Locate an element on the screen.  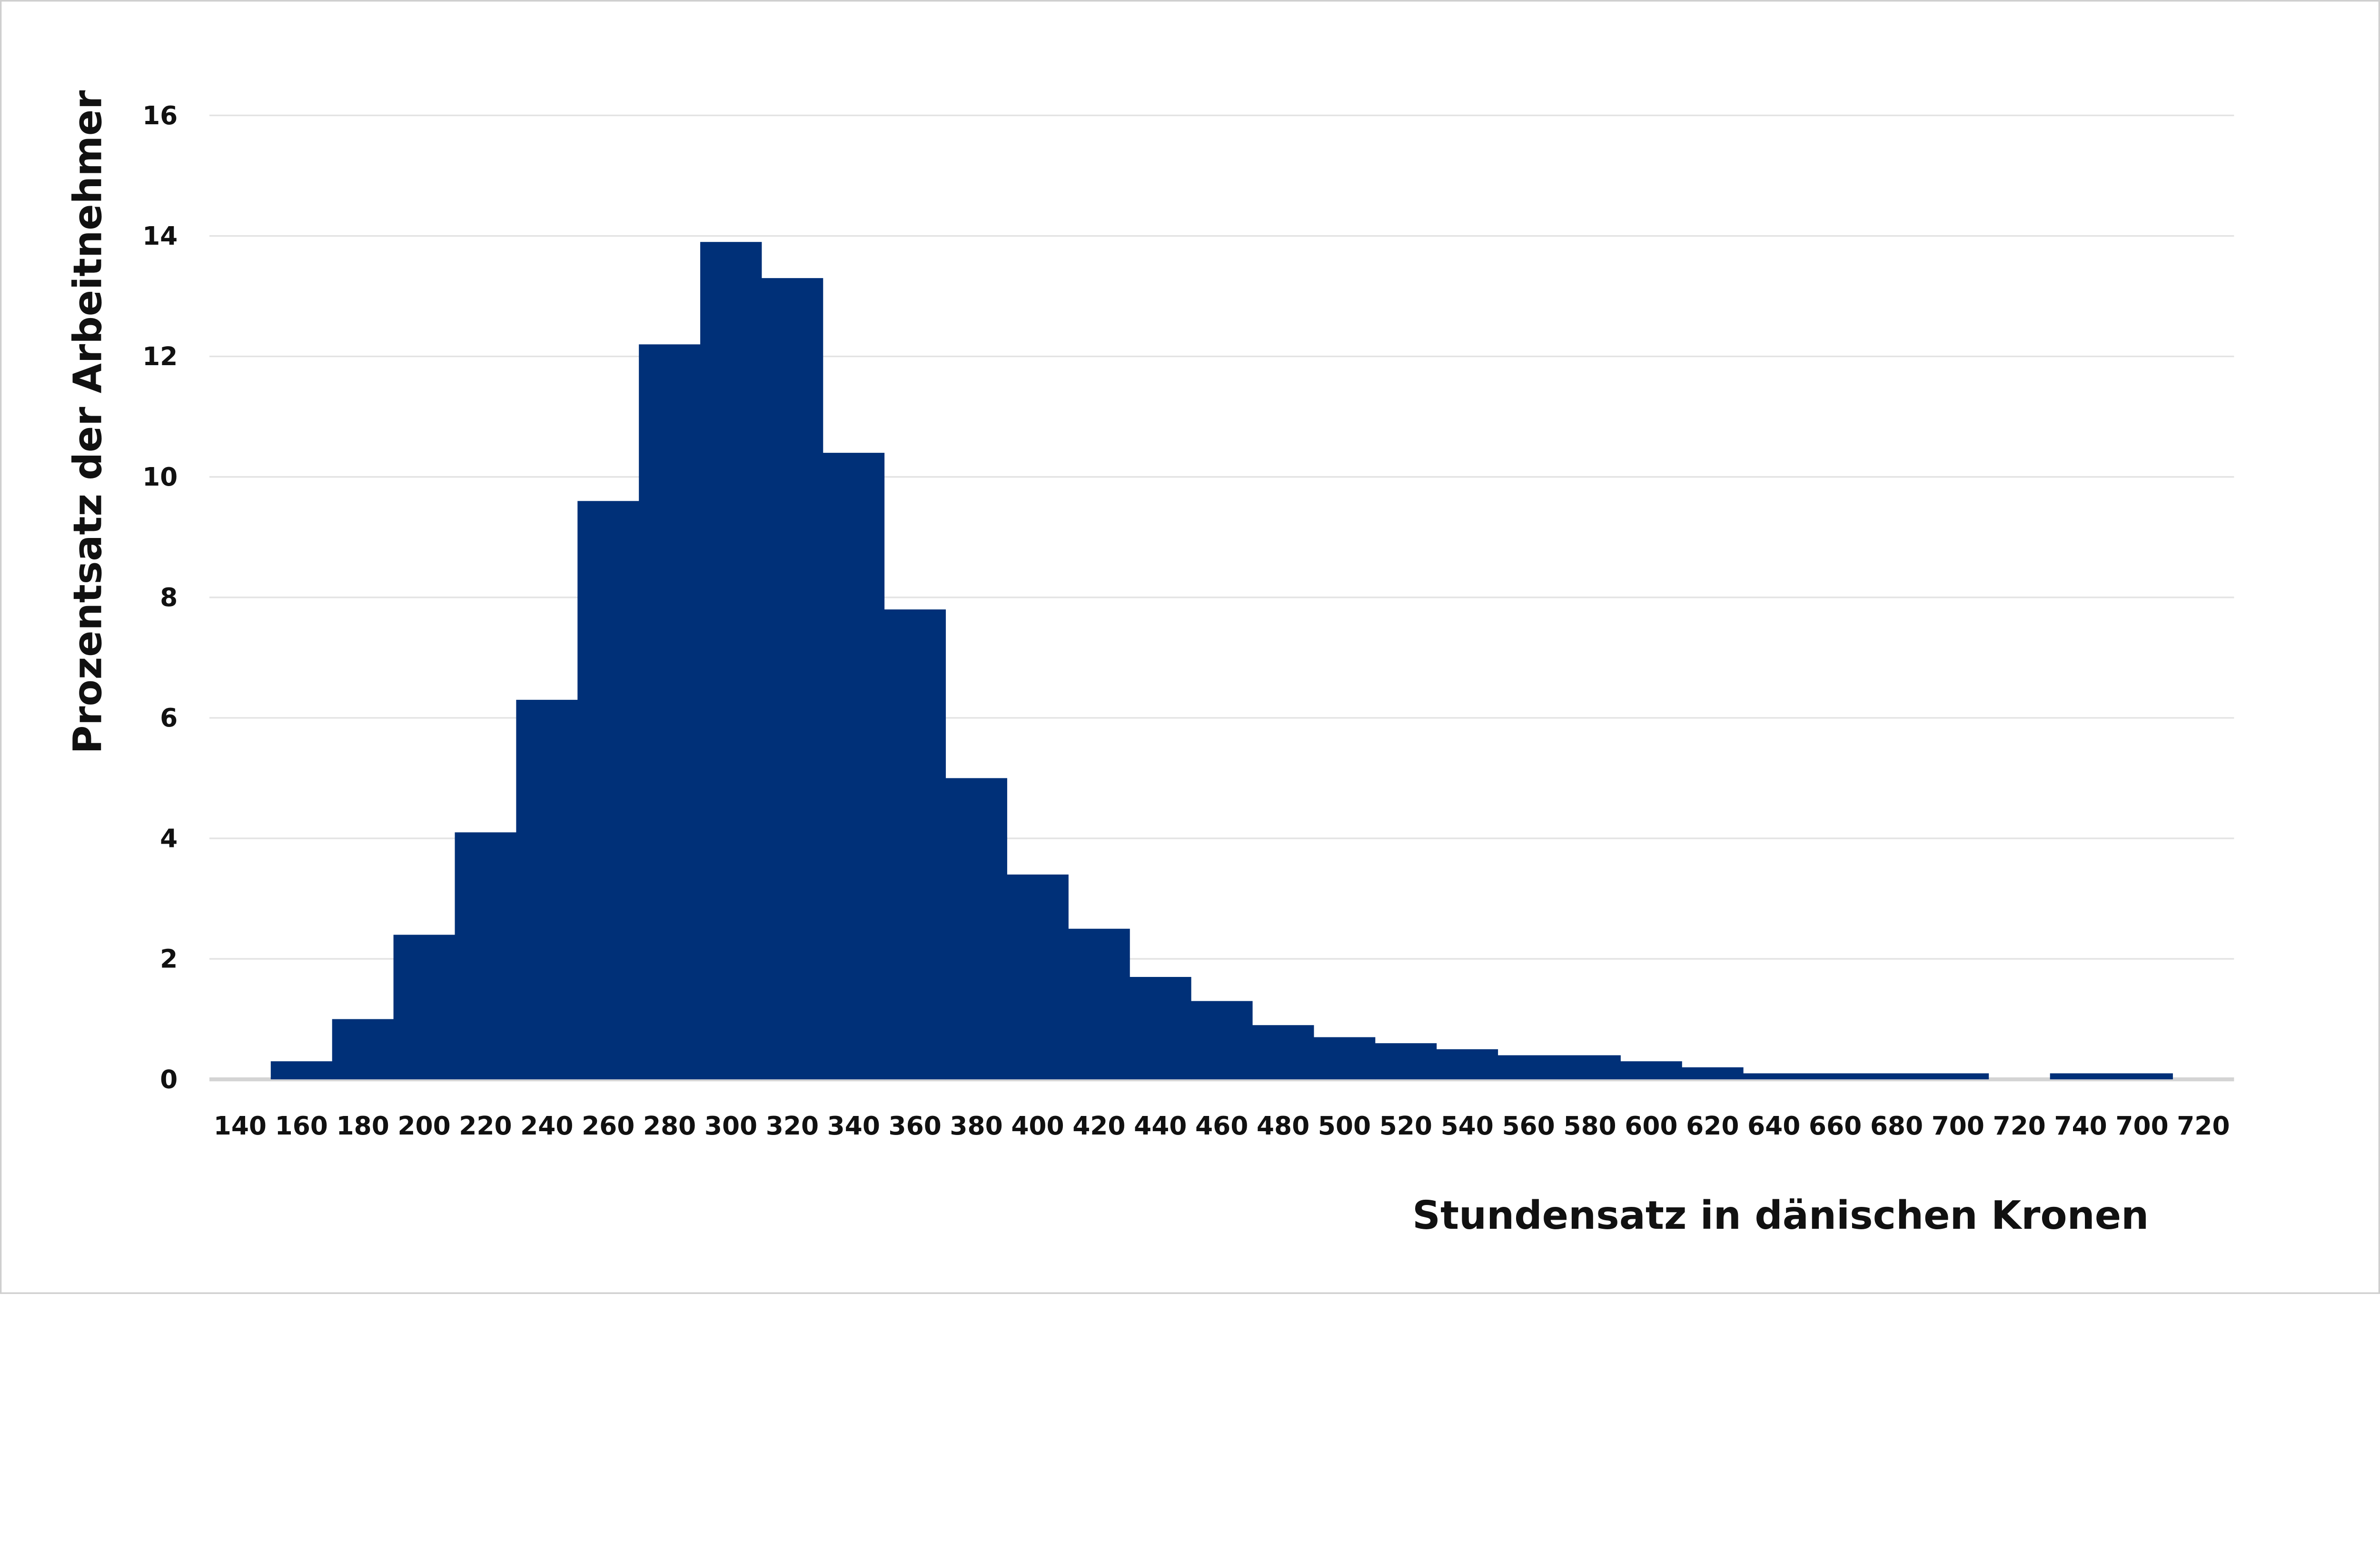
y-axis-ticks: 0 2 4 6 8 10 12 14 16 is located at coordinates (160, 598).